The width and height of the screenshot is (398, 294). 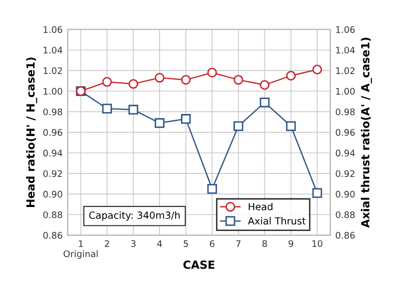 What do you see at coordinates (366, 133) in the screenshot?
I see `y2-axis-title: Axial thrust ratio(A' / A_case1)` at bounding box center [366, 133].